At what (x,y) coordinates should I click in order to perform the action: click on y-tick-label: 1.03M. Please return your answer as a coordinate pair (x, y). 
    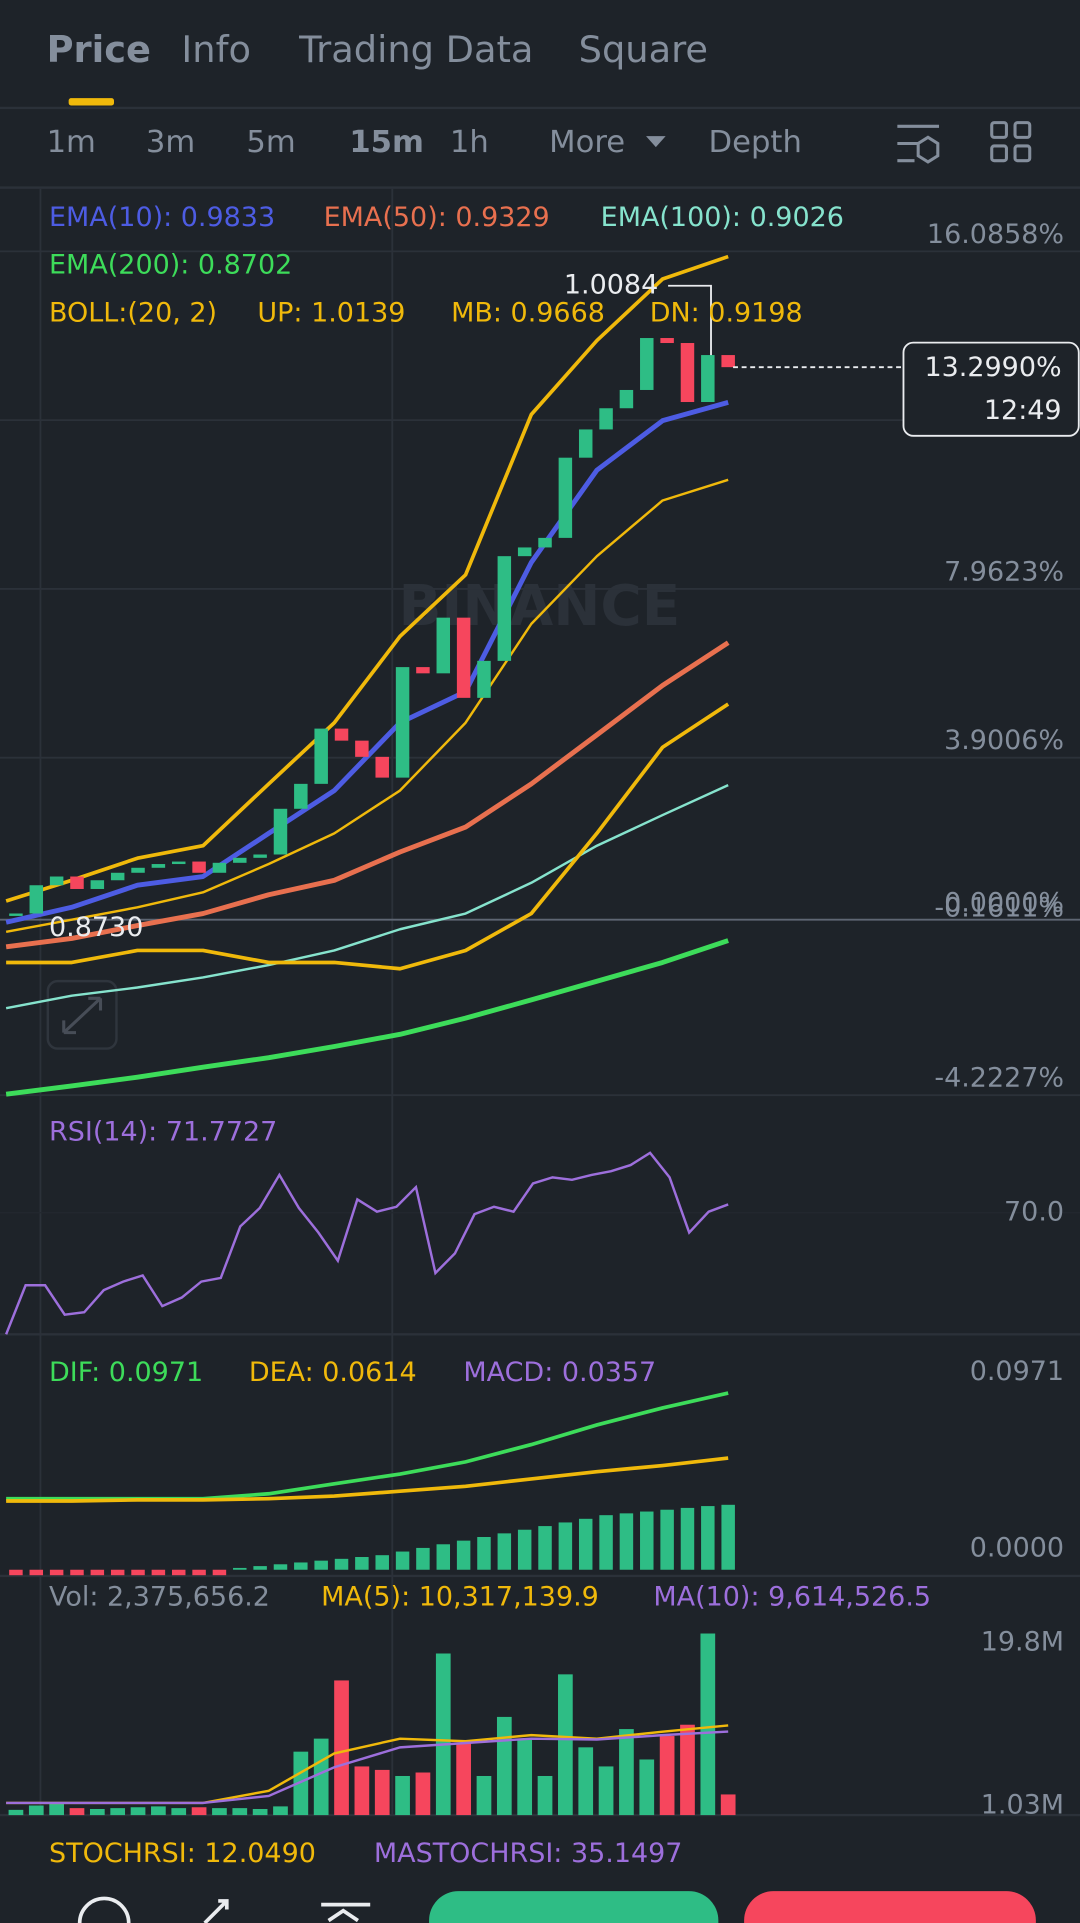
    Looking at the image, I should click on (1022, 1805).